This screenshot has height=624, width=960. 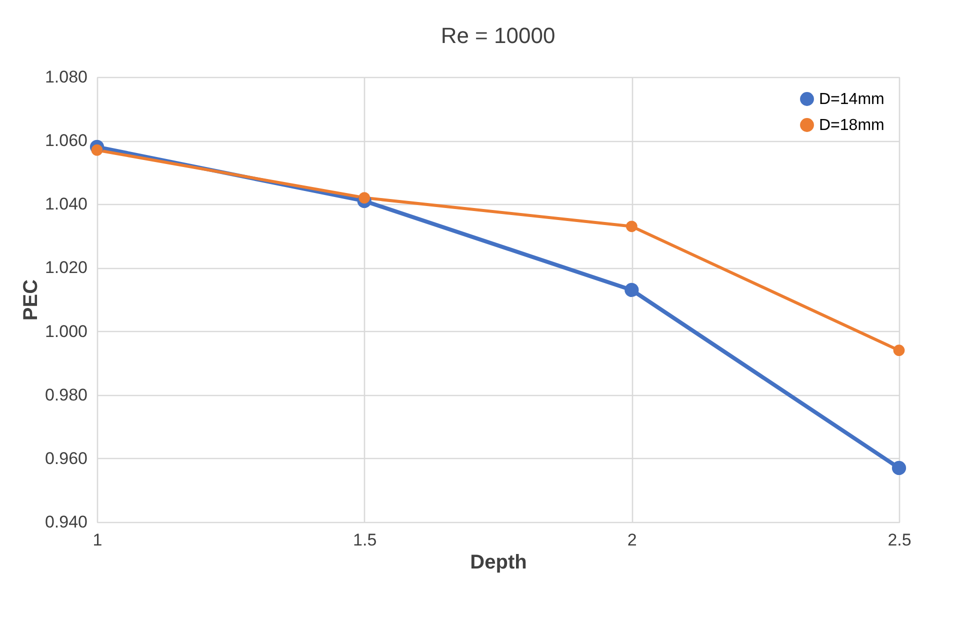 What do you see at coordinates (66, 331) in the screenshot?
I see `y-tick-label: 1.000` at bounding box center [66, 331].